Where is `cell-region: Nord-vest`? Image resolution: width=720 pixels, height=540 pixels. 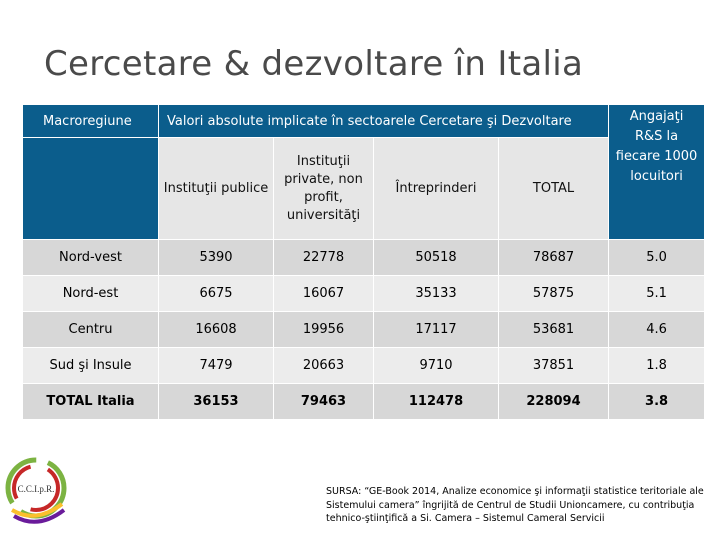
cell-region: Nord-vest is located at coordinates (90, 257).